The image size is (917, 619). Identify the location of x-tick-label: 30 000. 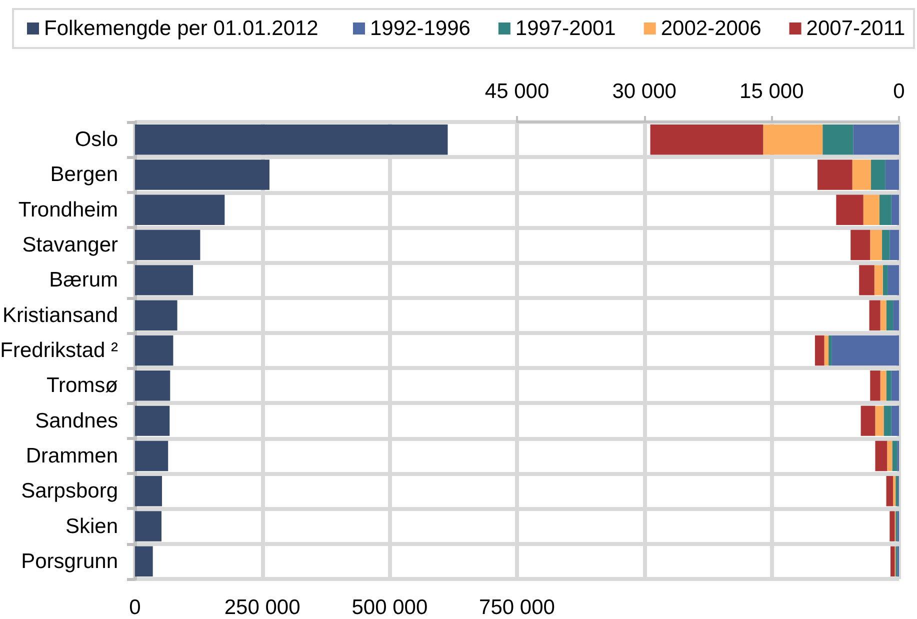
(644, 91).